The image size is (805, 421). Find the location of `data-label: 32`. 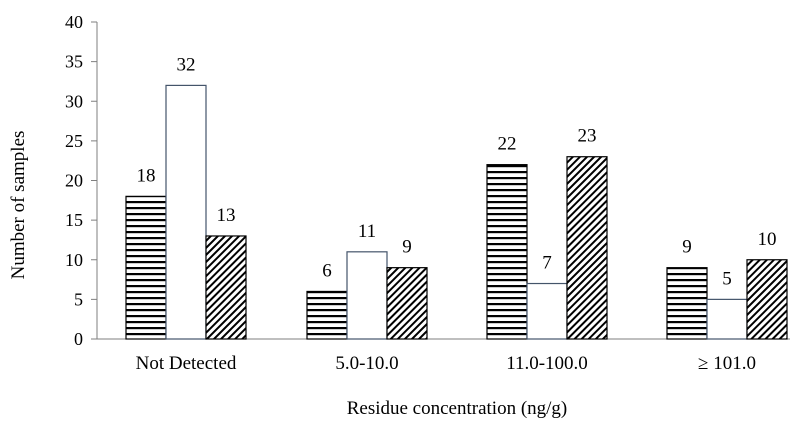

data-label: 32 is located at coordinates (186, 64).